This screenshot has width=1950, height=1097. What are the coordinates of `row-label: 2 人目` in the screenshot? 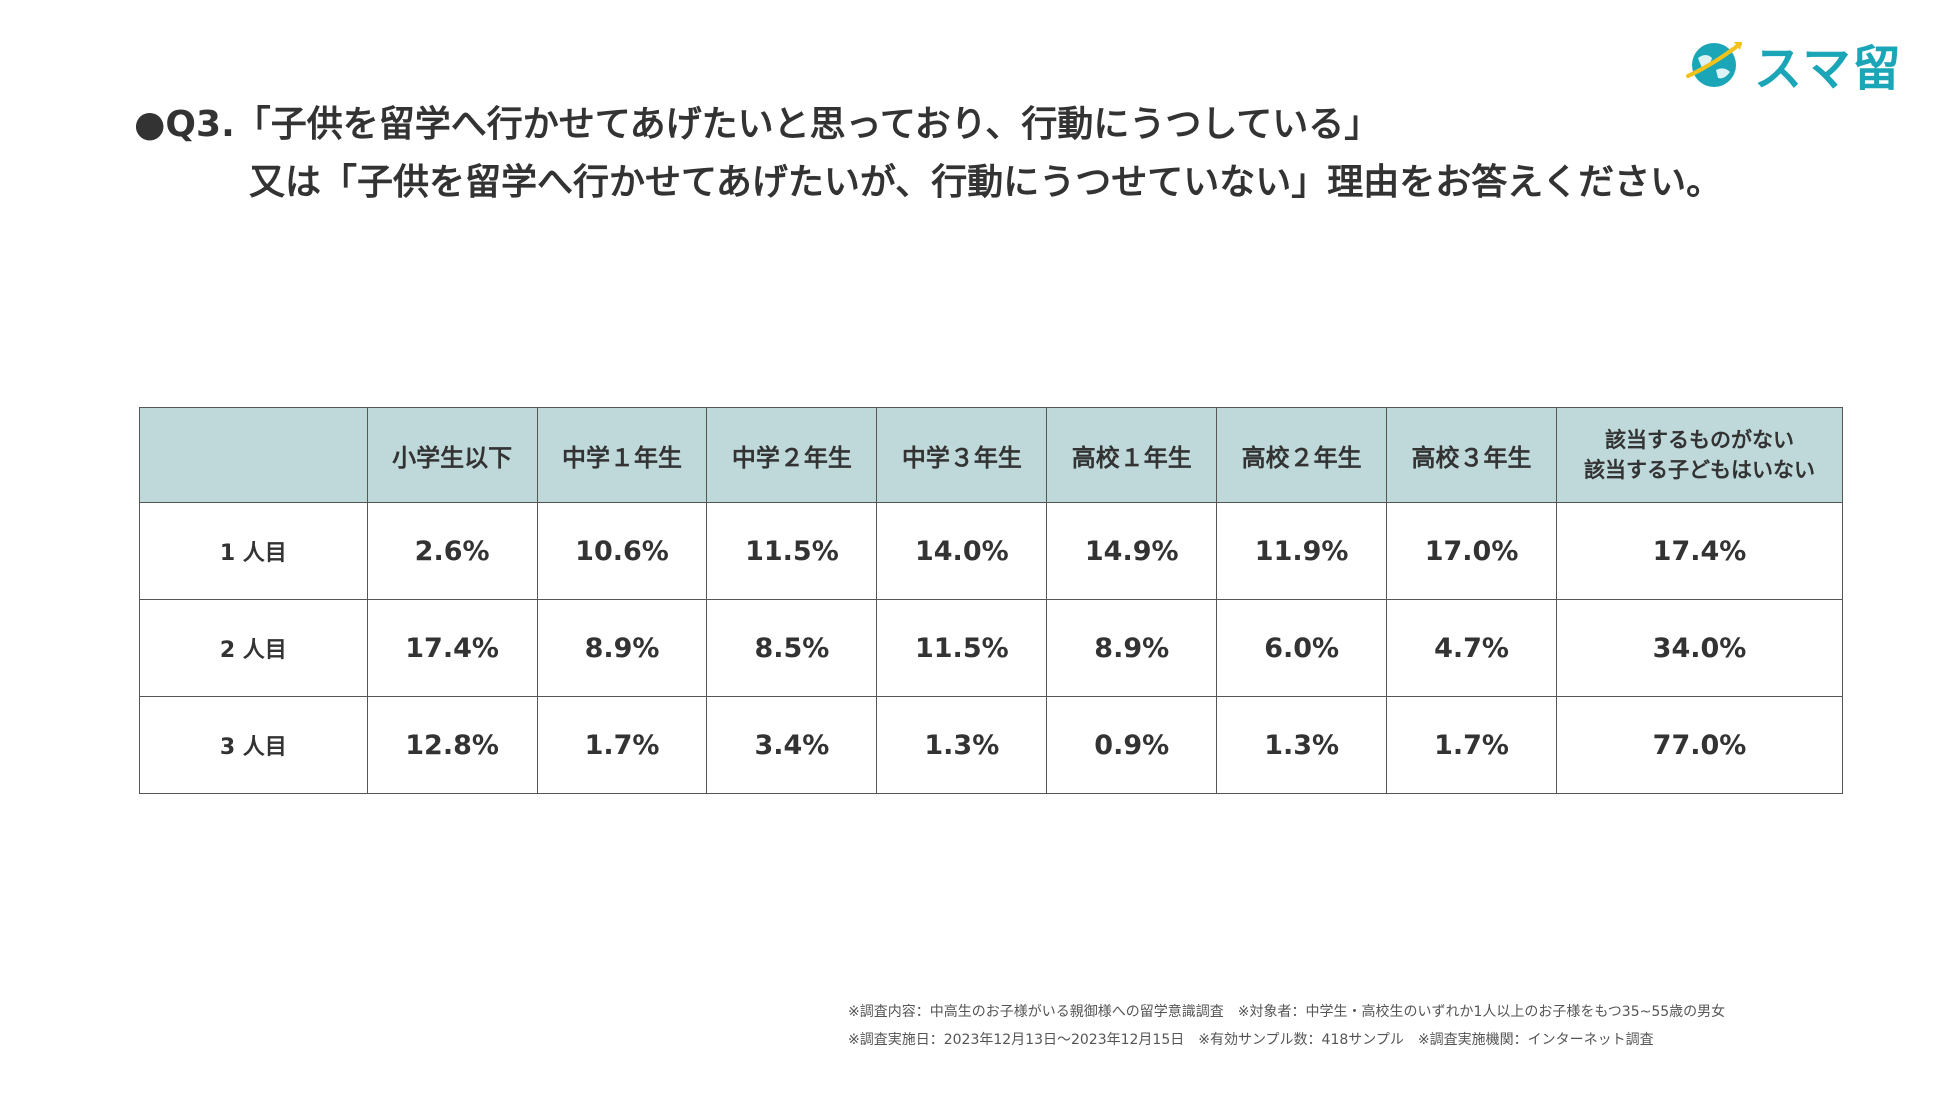 It's located at (253, 648).